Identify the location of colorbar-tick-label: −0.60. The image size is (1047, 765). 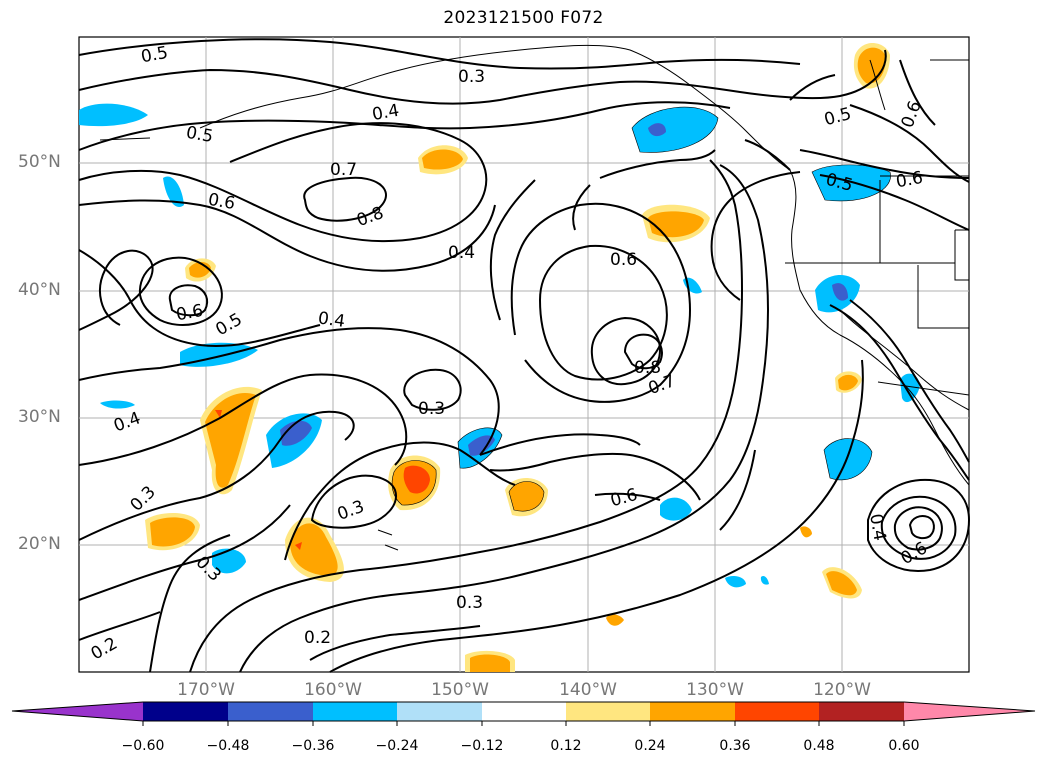
(143, 746).